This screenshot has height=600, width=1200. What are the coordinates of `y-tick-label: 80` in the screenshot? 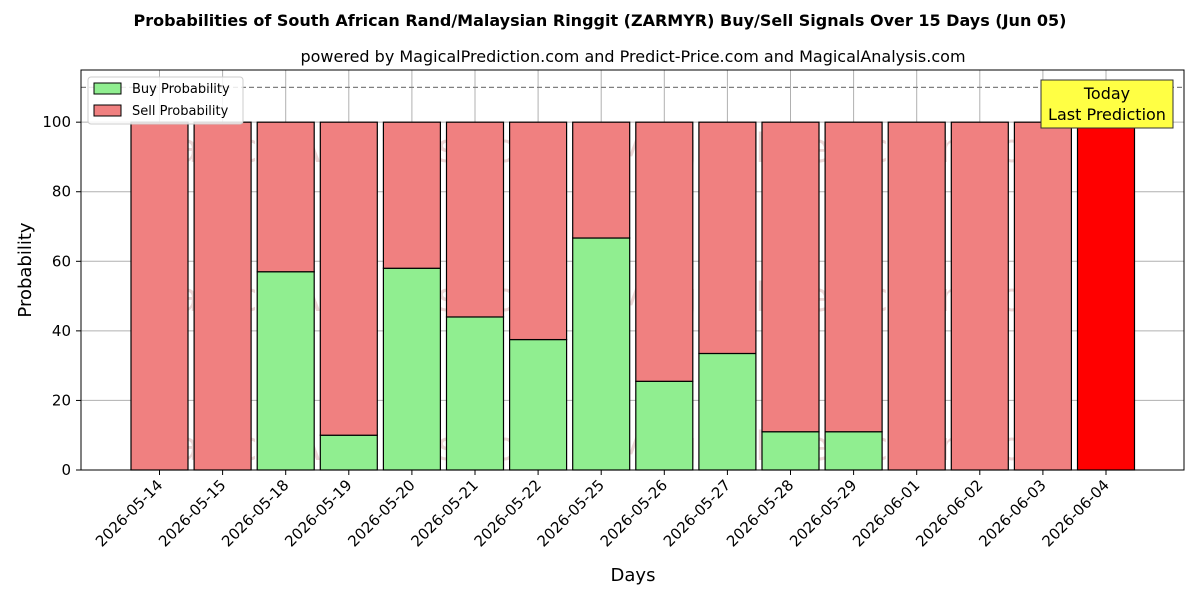 It's located at (61, 192).